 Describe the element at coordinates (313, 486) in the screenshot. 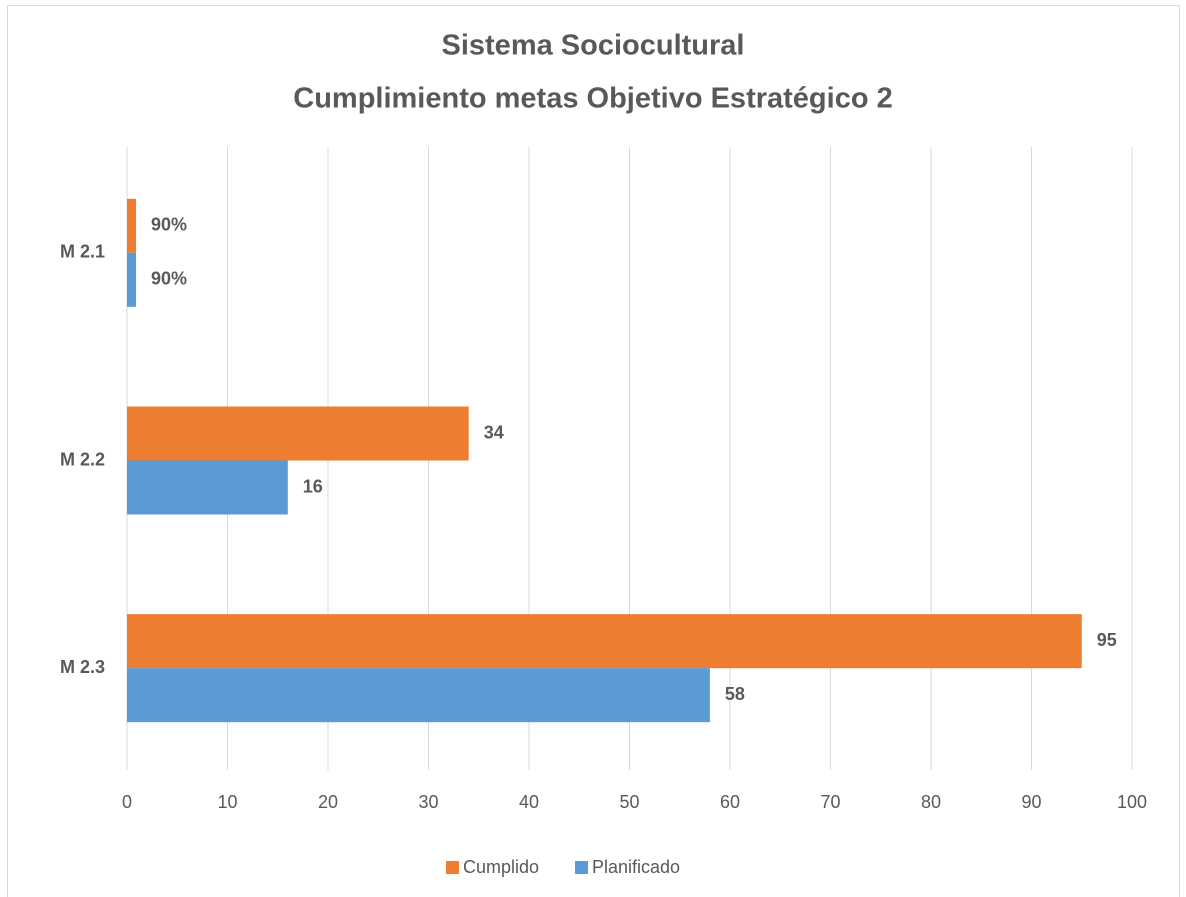

I see `data-label: 16` at that location.